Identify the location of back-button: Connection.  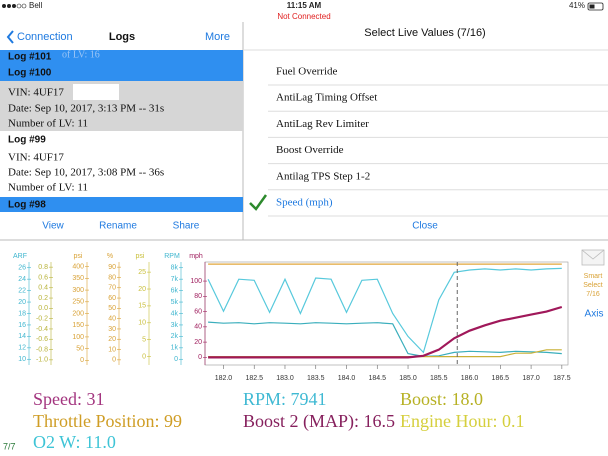
(45, 37).